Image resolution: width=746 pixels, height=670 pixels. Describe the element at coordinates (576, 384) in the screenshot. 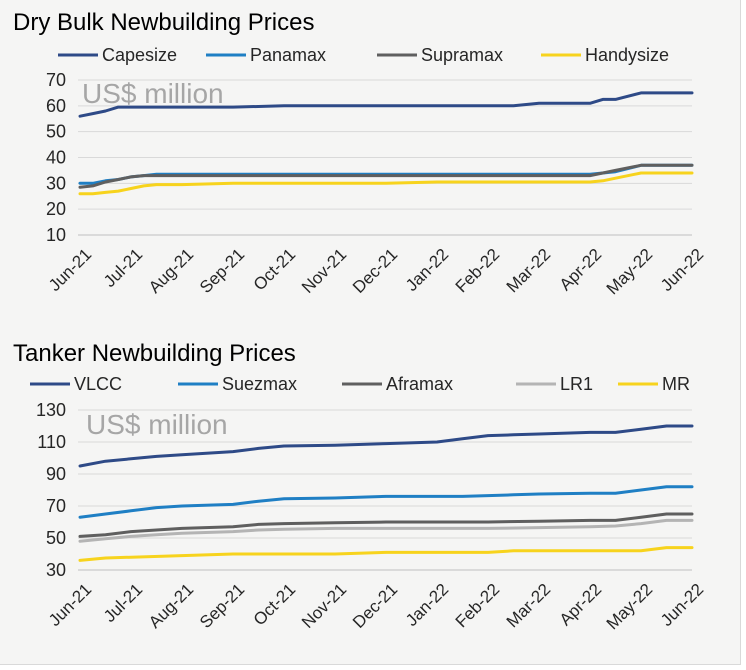

I see `legend-label-lr1: LR1` at that location.